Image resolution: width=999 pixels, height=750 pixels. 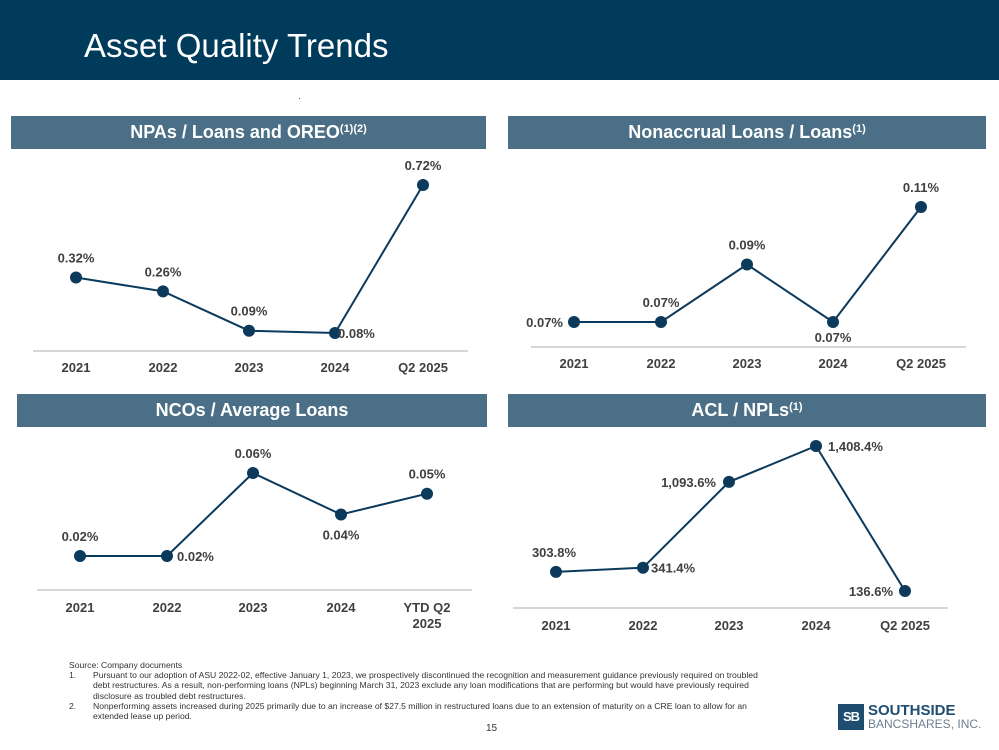 What do you see at coordinates (427, 474) in the screenshot?
I see `data-label: 0.05%` at bounding box center [427, 474].